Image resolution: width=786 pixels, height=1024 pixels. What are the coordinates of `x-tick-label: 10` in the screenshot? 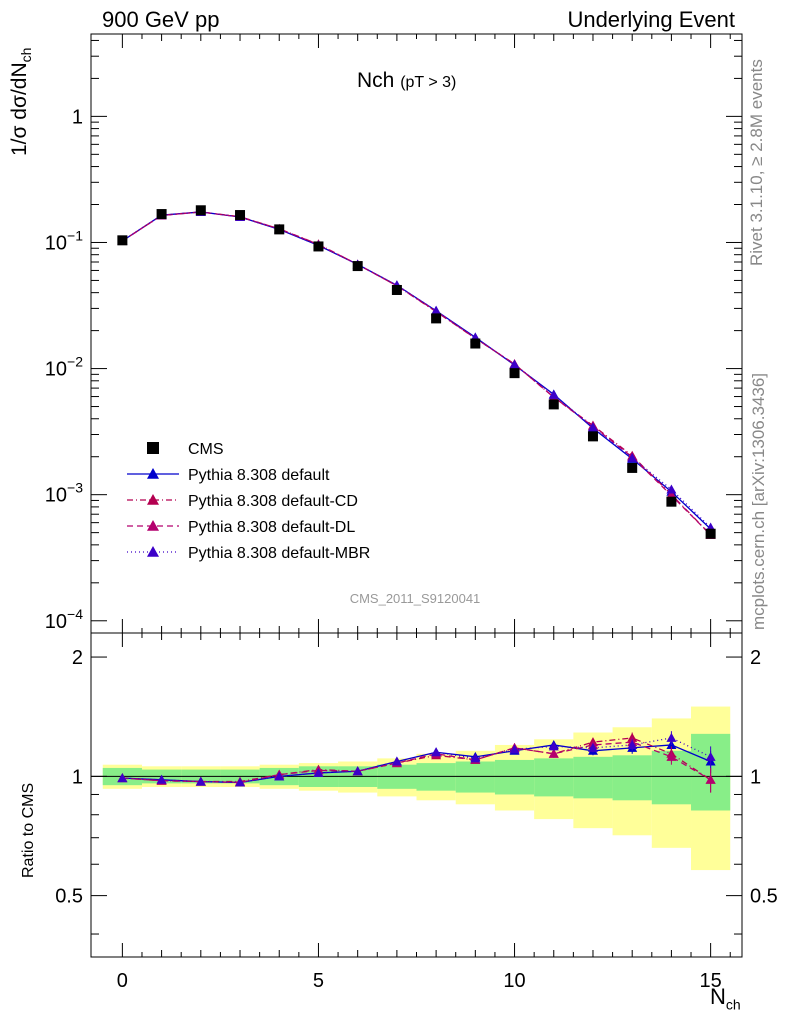 It's located at (514, 981).